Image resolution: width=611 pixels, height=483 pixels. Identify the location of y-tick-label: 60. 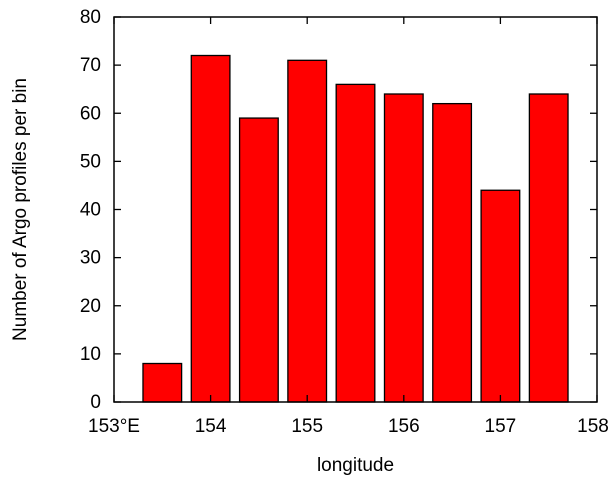
(90, 113).